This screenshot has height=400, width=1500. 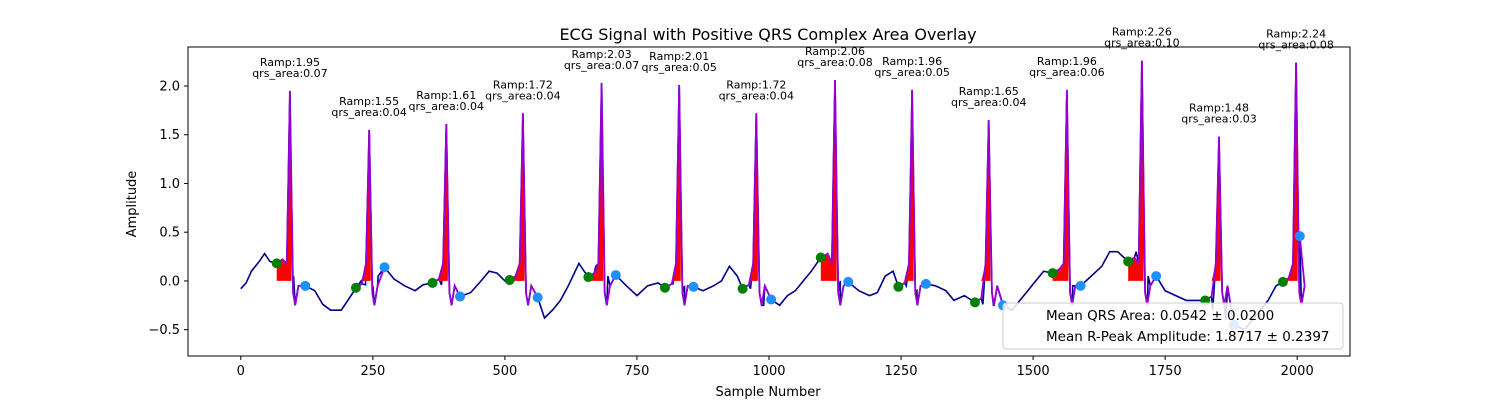 I want to click on x-axis-label: Sample Number, so click(x=768, y=392).